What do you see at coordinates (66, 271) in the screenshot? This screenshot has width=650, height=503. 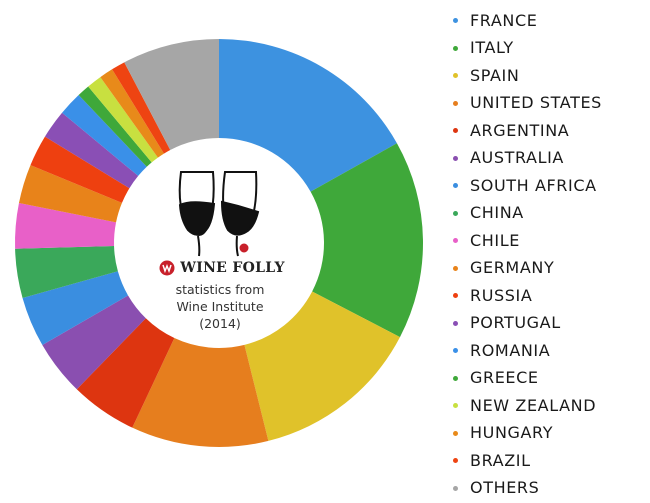 I see `slice-china` at bounding box center [66, 271].